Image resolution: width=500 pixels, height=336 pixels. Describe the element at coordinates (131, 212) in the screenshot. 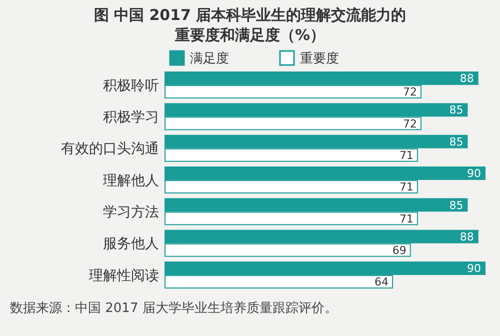

I see `y-tick-label: 学习方法` at that location.